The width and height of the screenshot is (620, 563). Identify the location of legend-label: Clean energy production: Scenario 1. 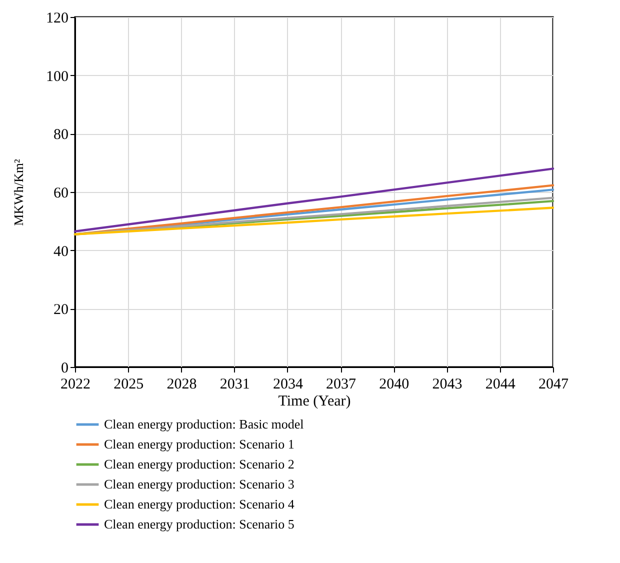
(199, 444).